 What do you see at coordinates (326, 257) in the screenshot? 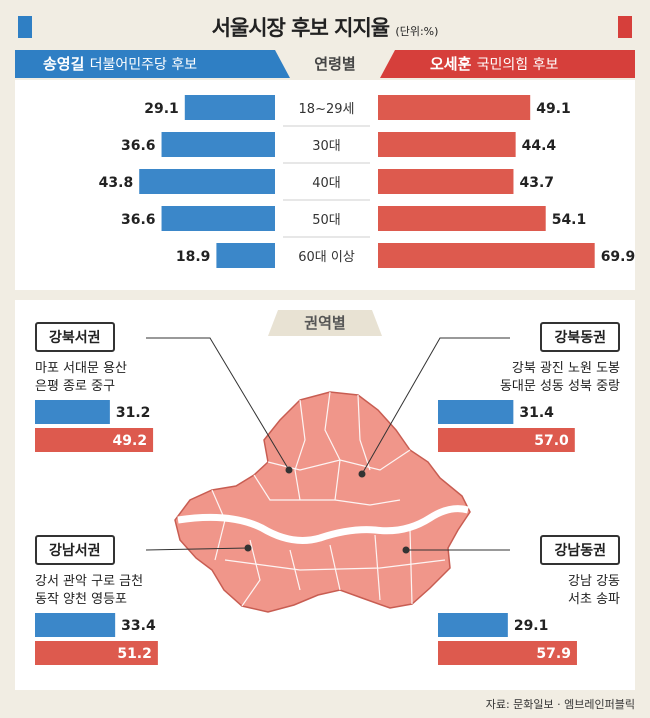
I see `age-category-label: 60대 이상` at bounding box center [326, 257].